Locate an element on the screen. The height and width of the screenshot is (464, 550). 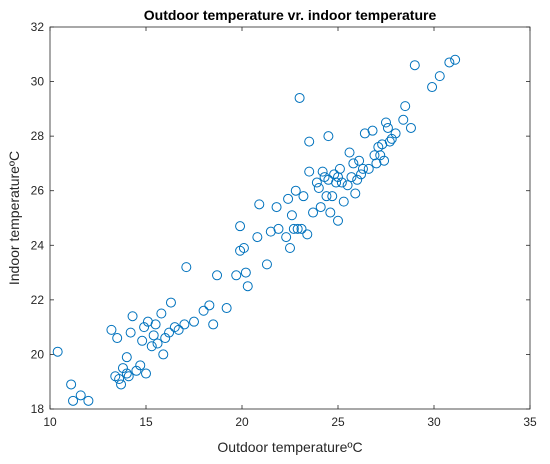
y-tick-label: 30 is located at coordinates (38, 82).